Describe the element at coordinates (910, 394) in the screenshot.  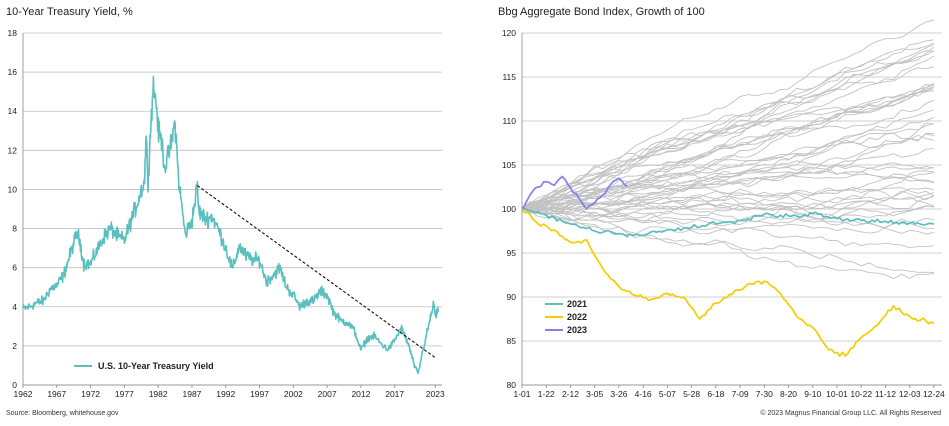
I see `right-x-tick-label: 12-03` at that location.